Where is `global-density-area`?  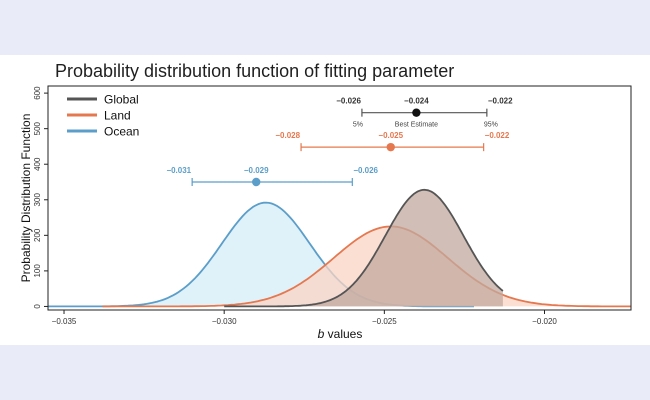
global-density-area is located at coordinates (363, 248).